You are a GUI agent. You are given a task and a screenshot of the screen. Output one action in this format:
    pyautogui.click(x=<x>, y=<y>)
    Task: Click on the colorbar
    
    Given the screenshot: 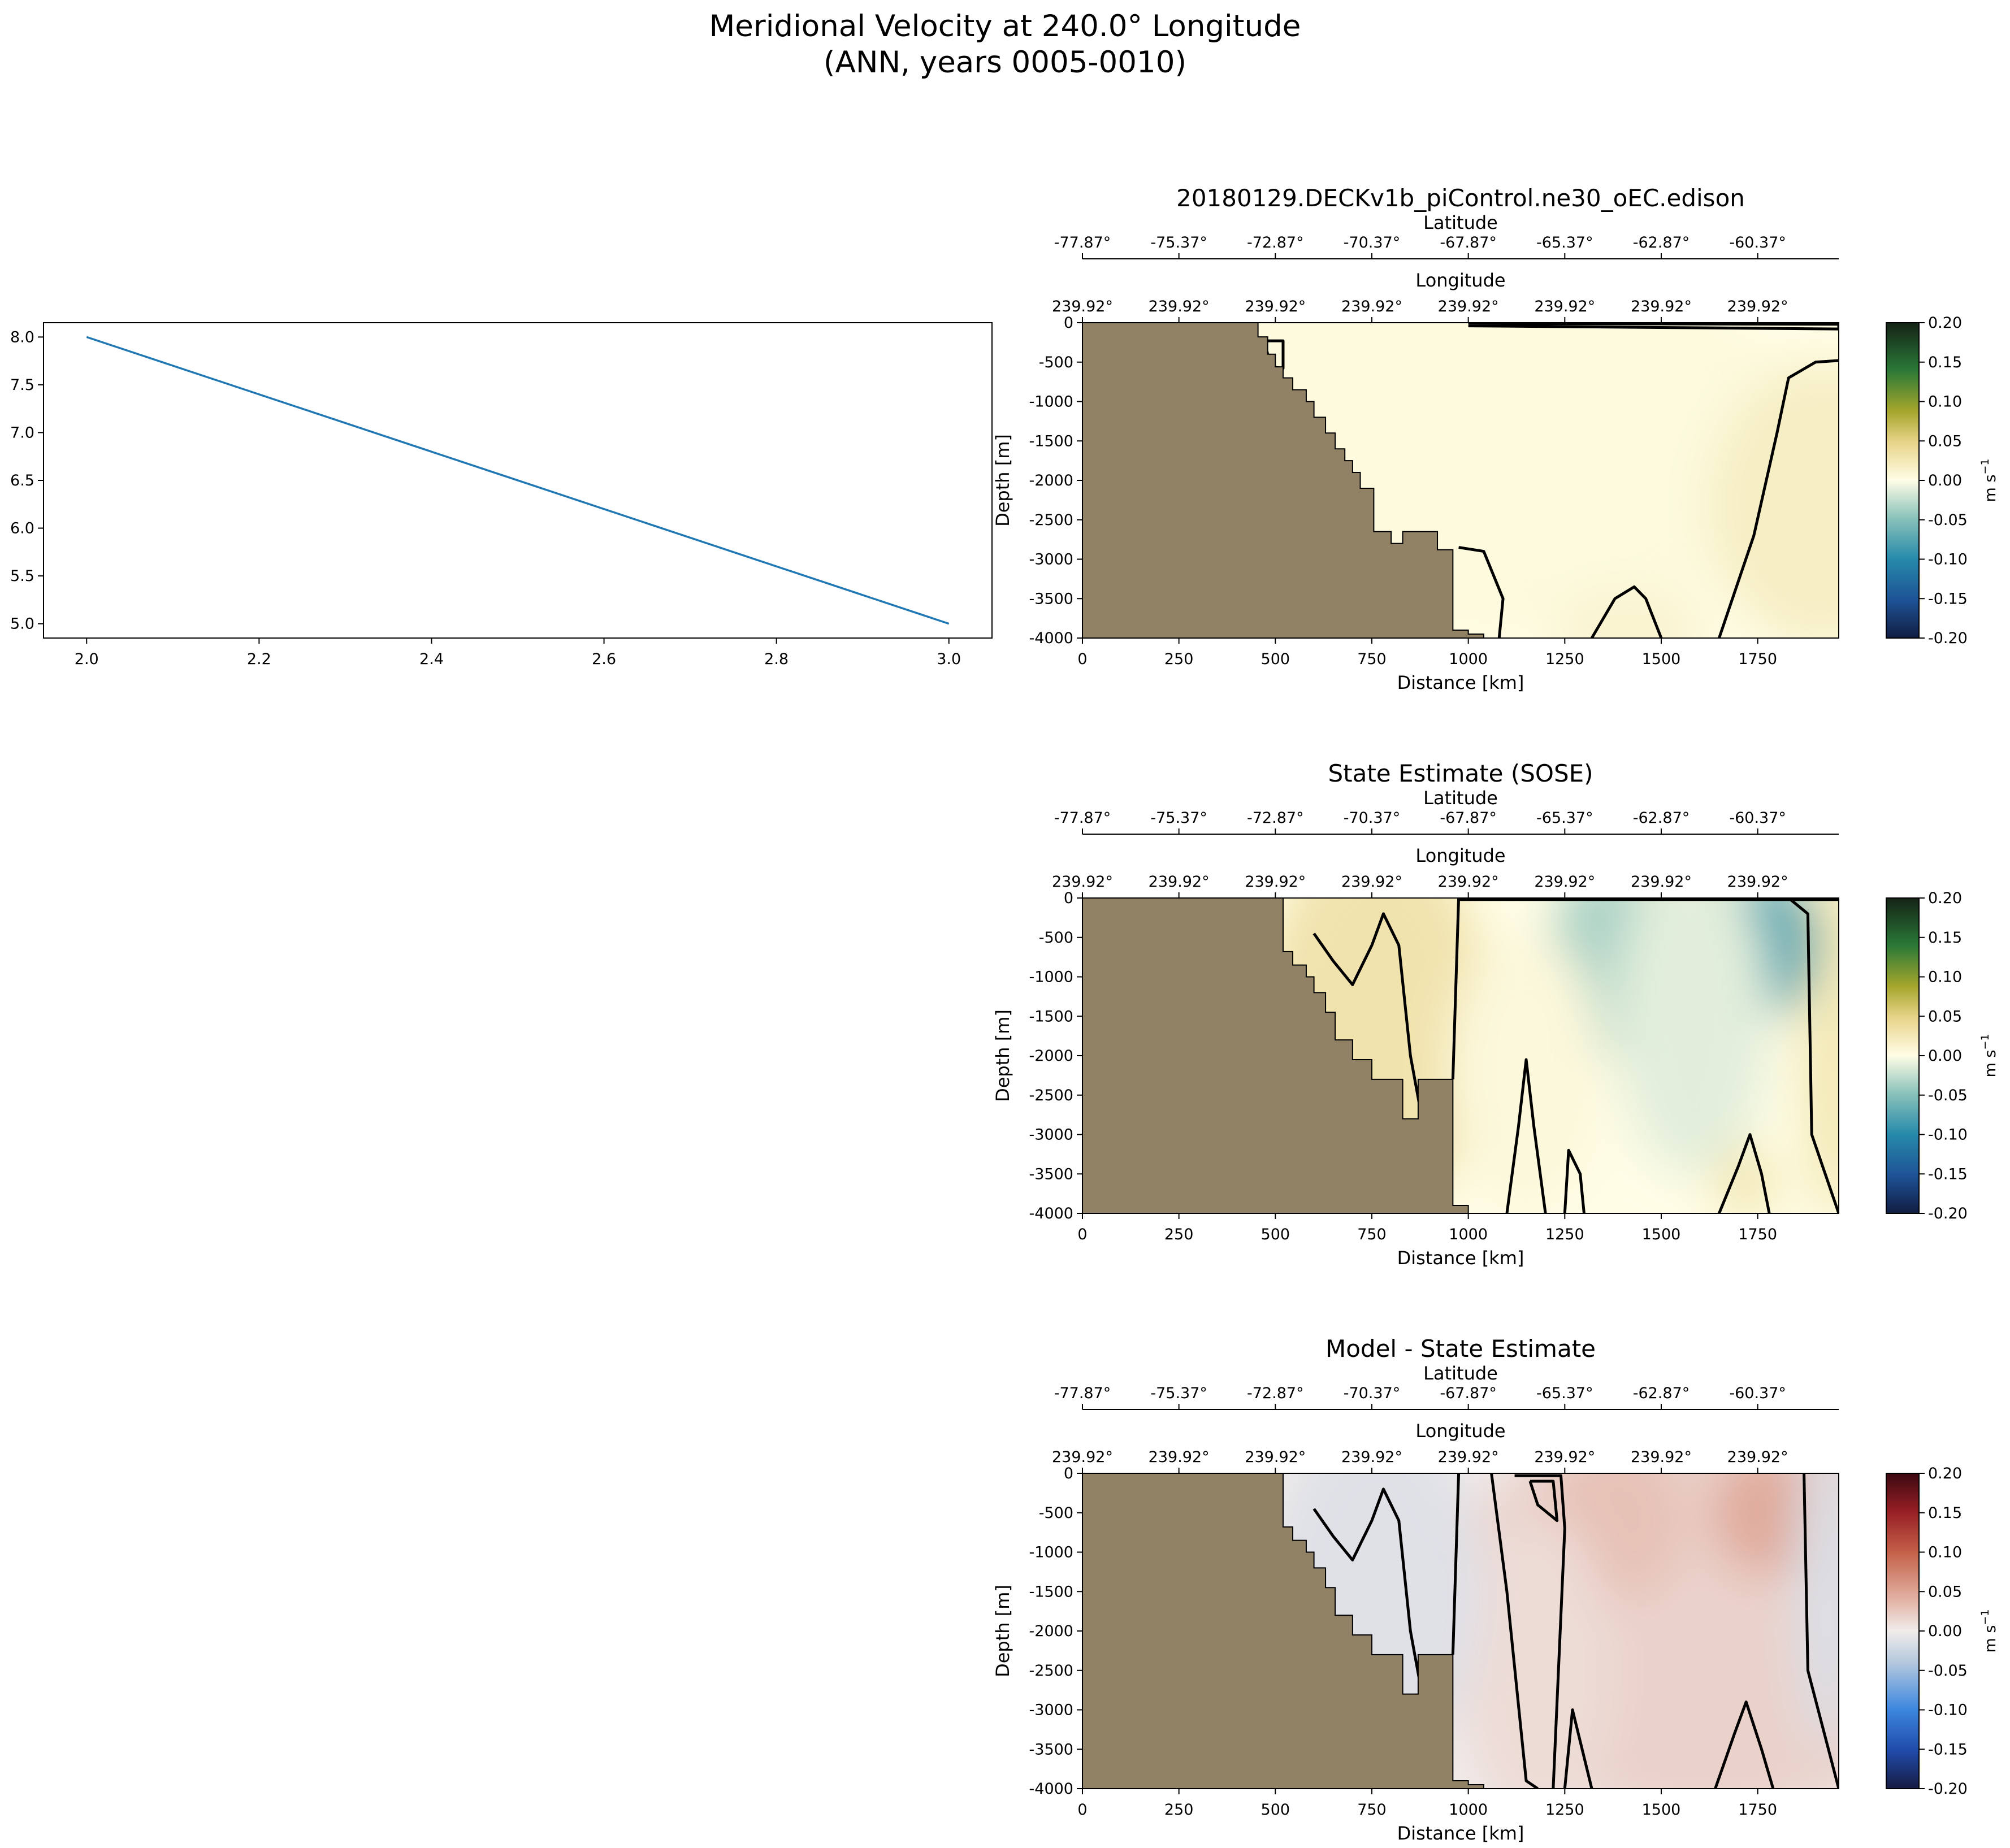 What is the action you would take?
    pyautogui.click(x=1903, y=1055)
    